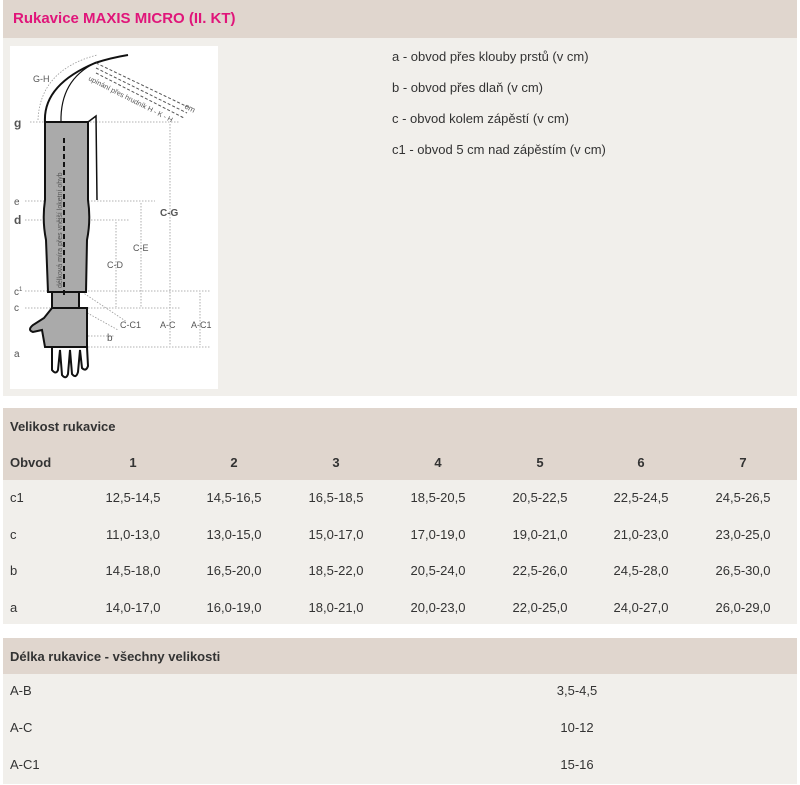  Describe the element at coordinates (17, 220) in the screenshot. I see `label-d: d` at that location.